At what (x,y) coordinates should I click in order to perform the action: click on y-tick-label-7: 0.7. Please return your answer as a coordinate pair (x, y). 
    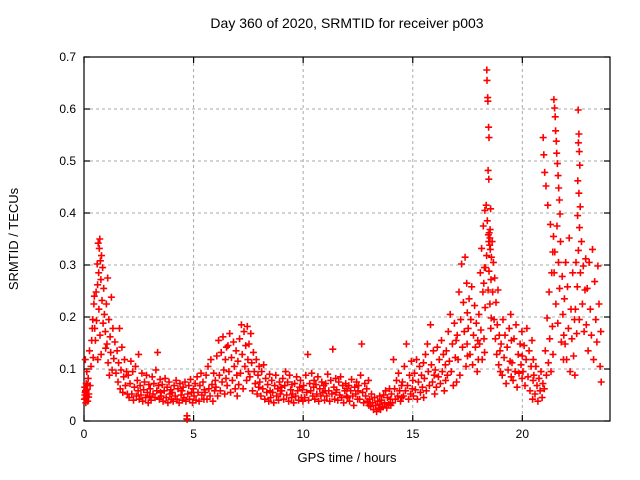
    Looking at the image, I should click on (67, 57).